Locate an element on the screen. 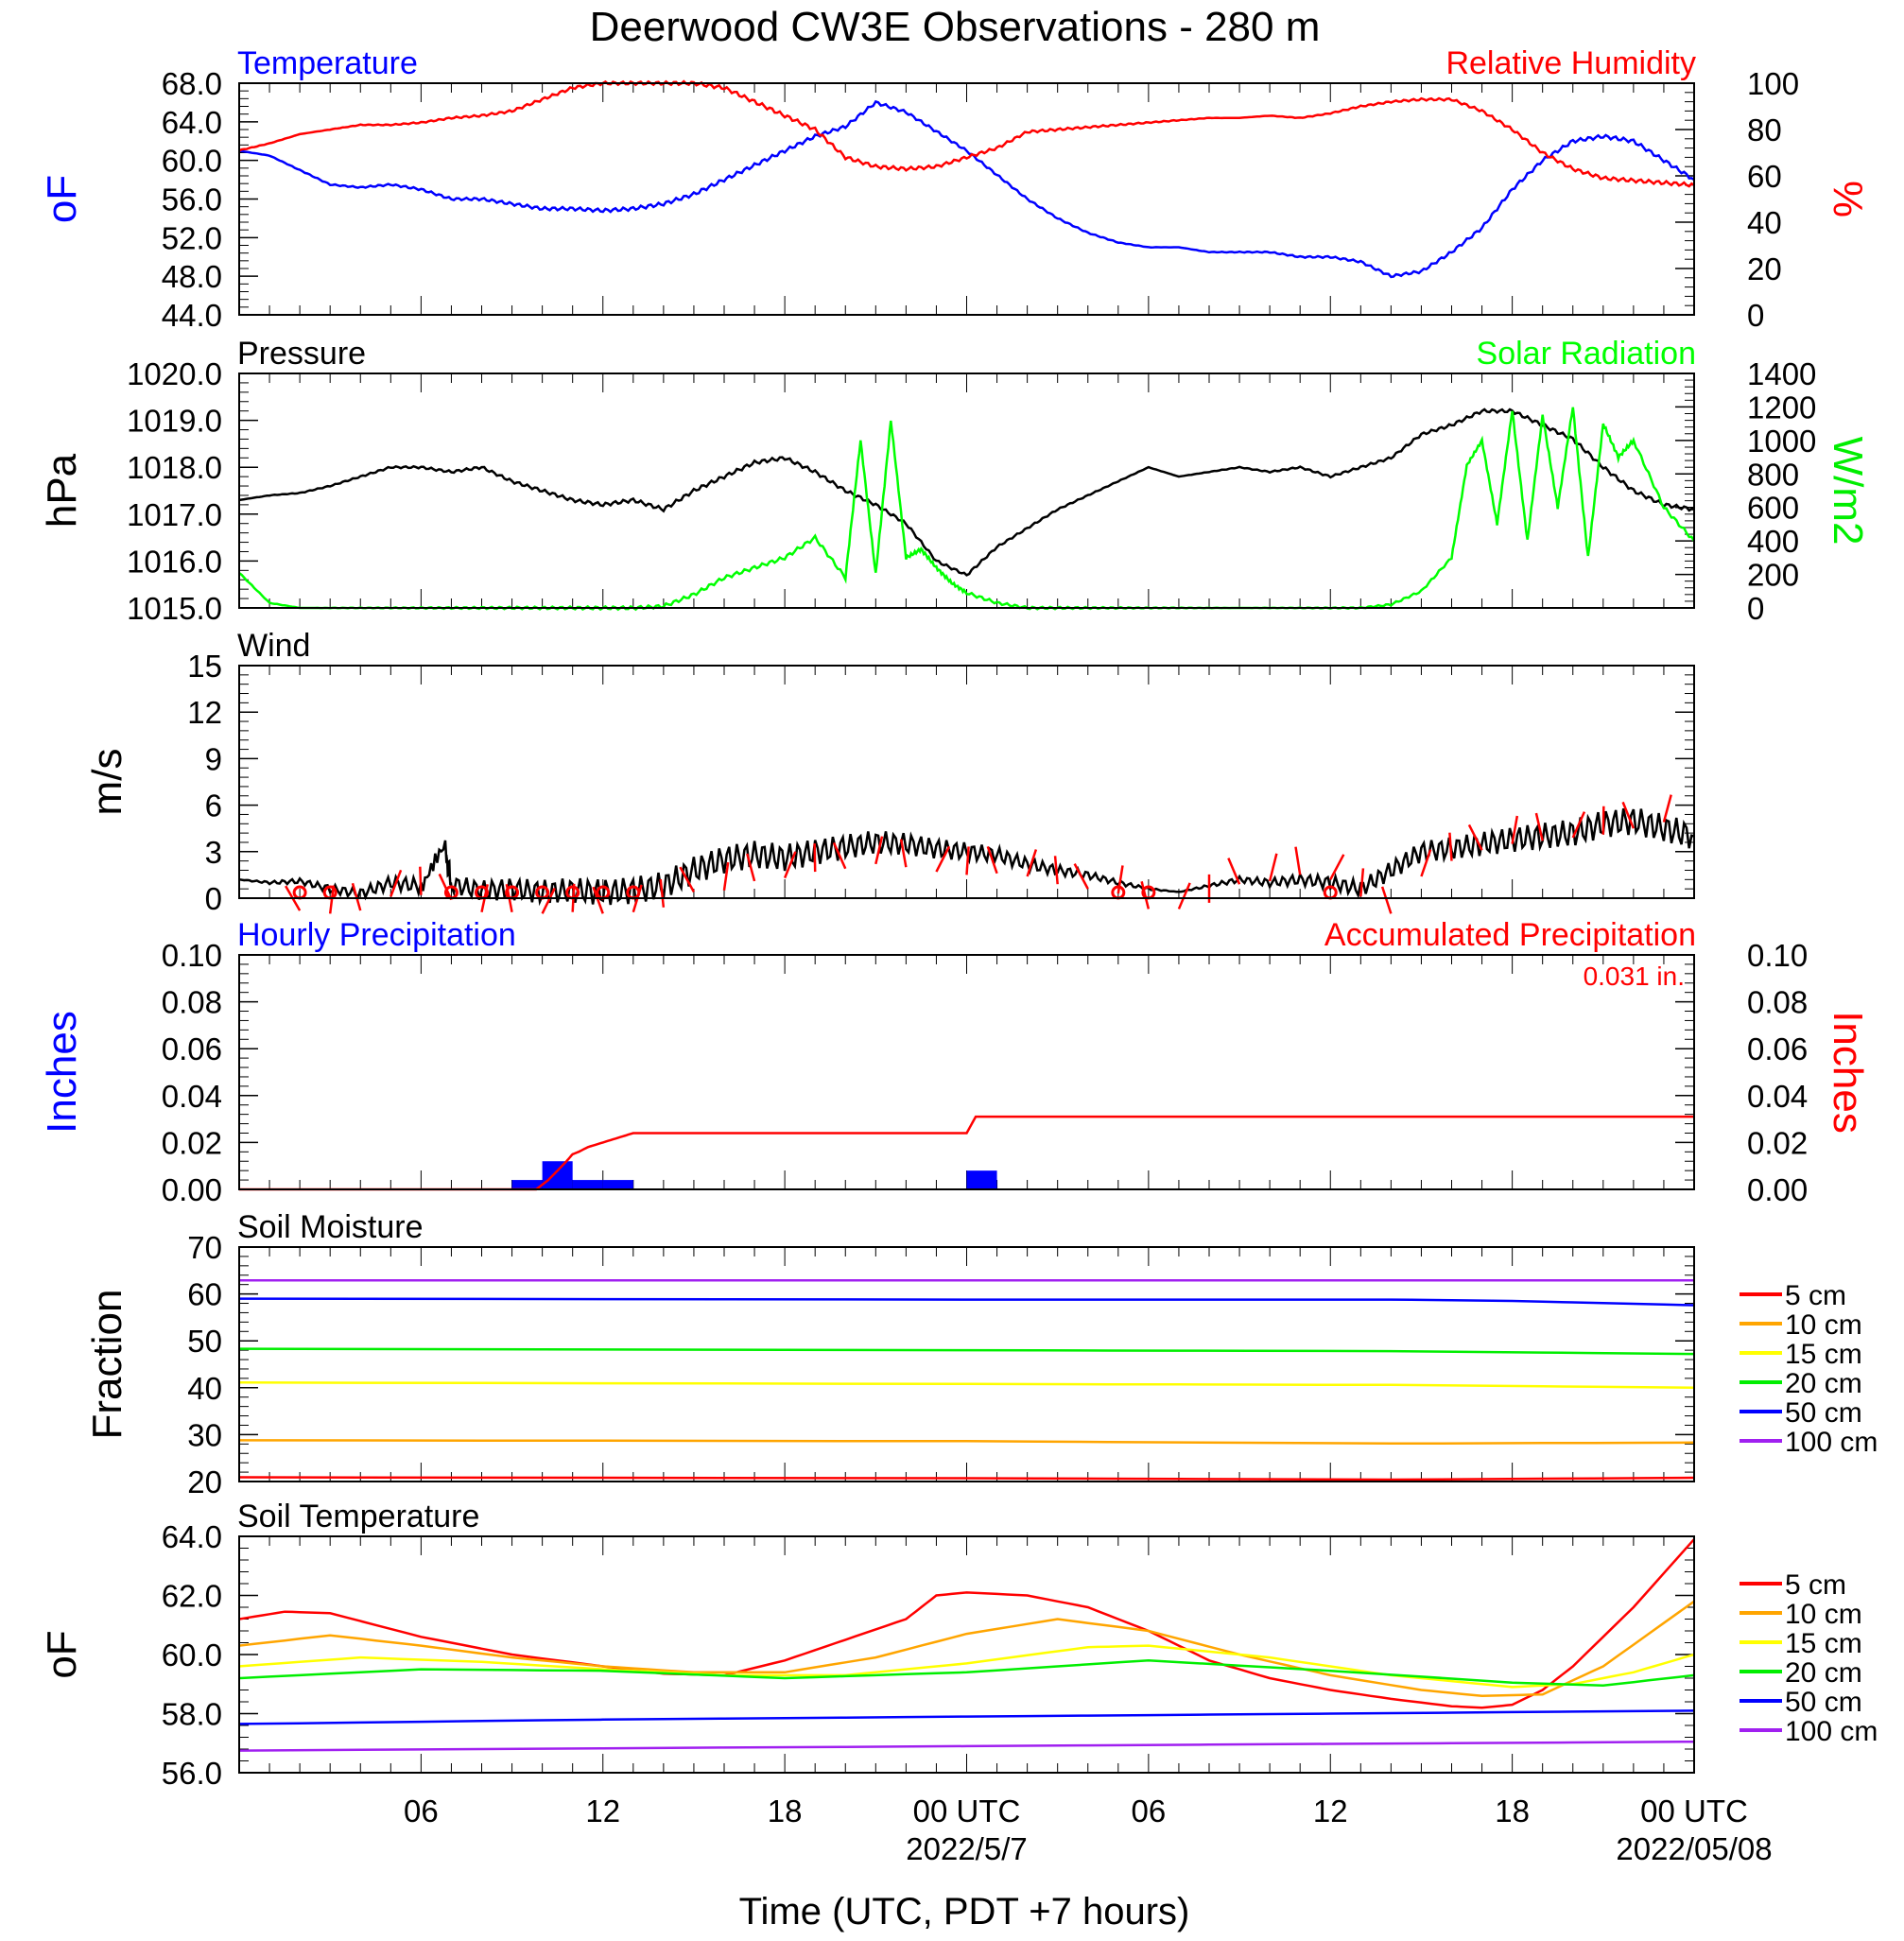 The image size is (1904, 1941). y-tick-label-left: 0.02 is located at coordinates (192, 1143).